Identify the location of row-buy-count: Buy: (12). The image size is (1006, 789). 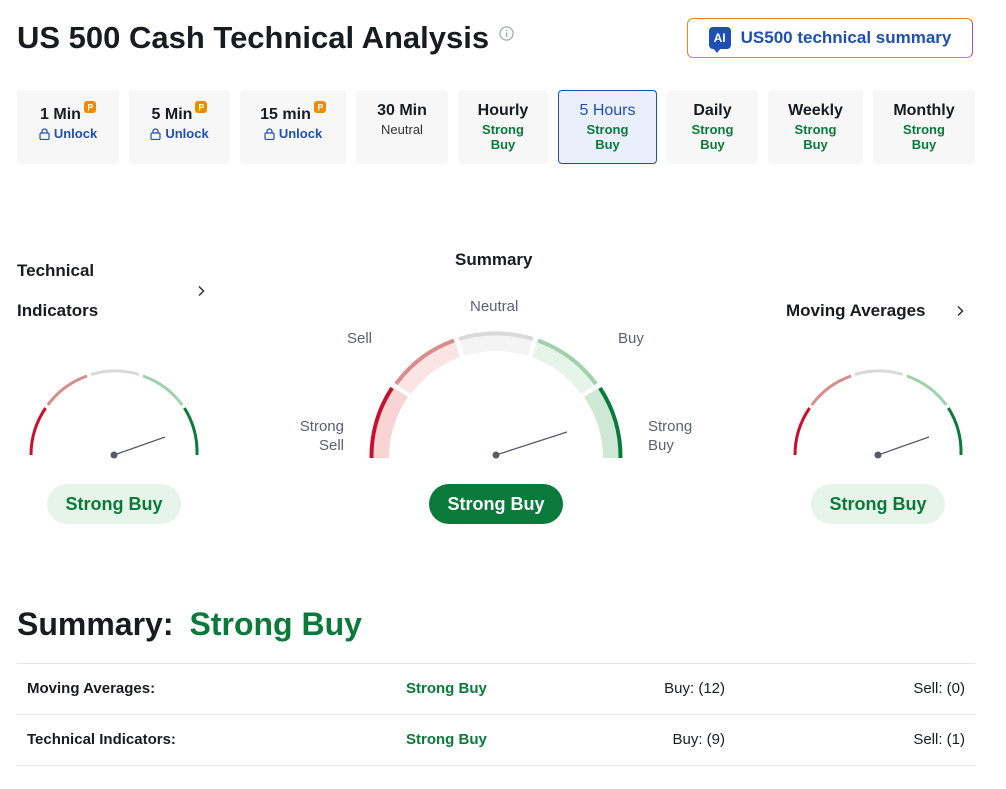
(694, 688).